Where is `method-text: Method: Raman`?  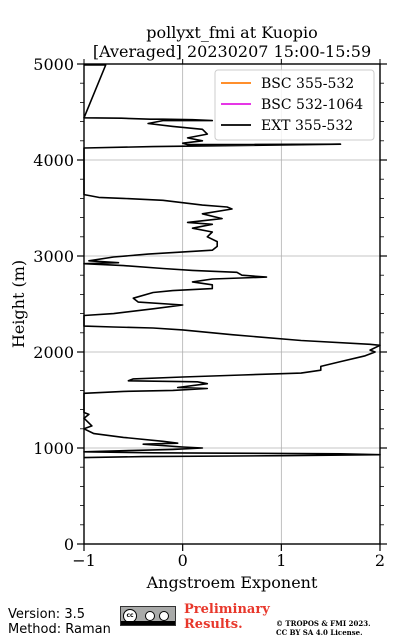
method-text: Method: Raman is located at coordinates (59, 629).